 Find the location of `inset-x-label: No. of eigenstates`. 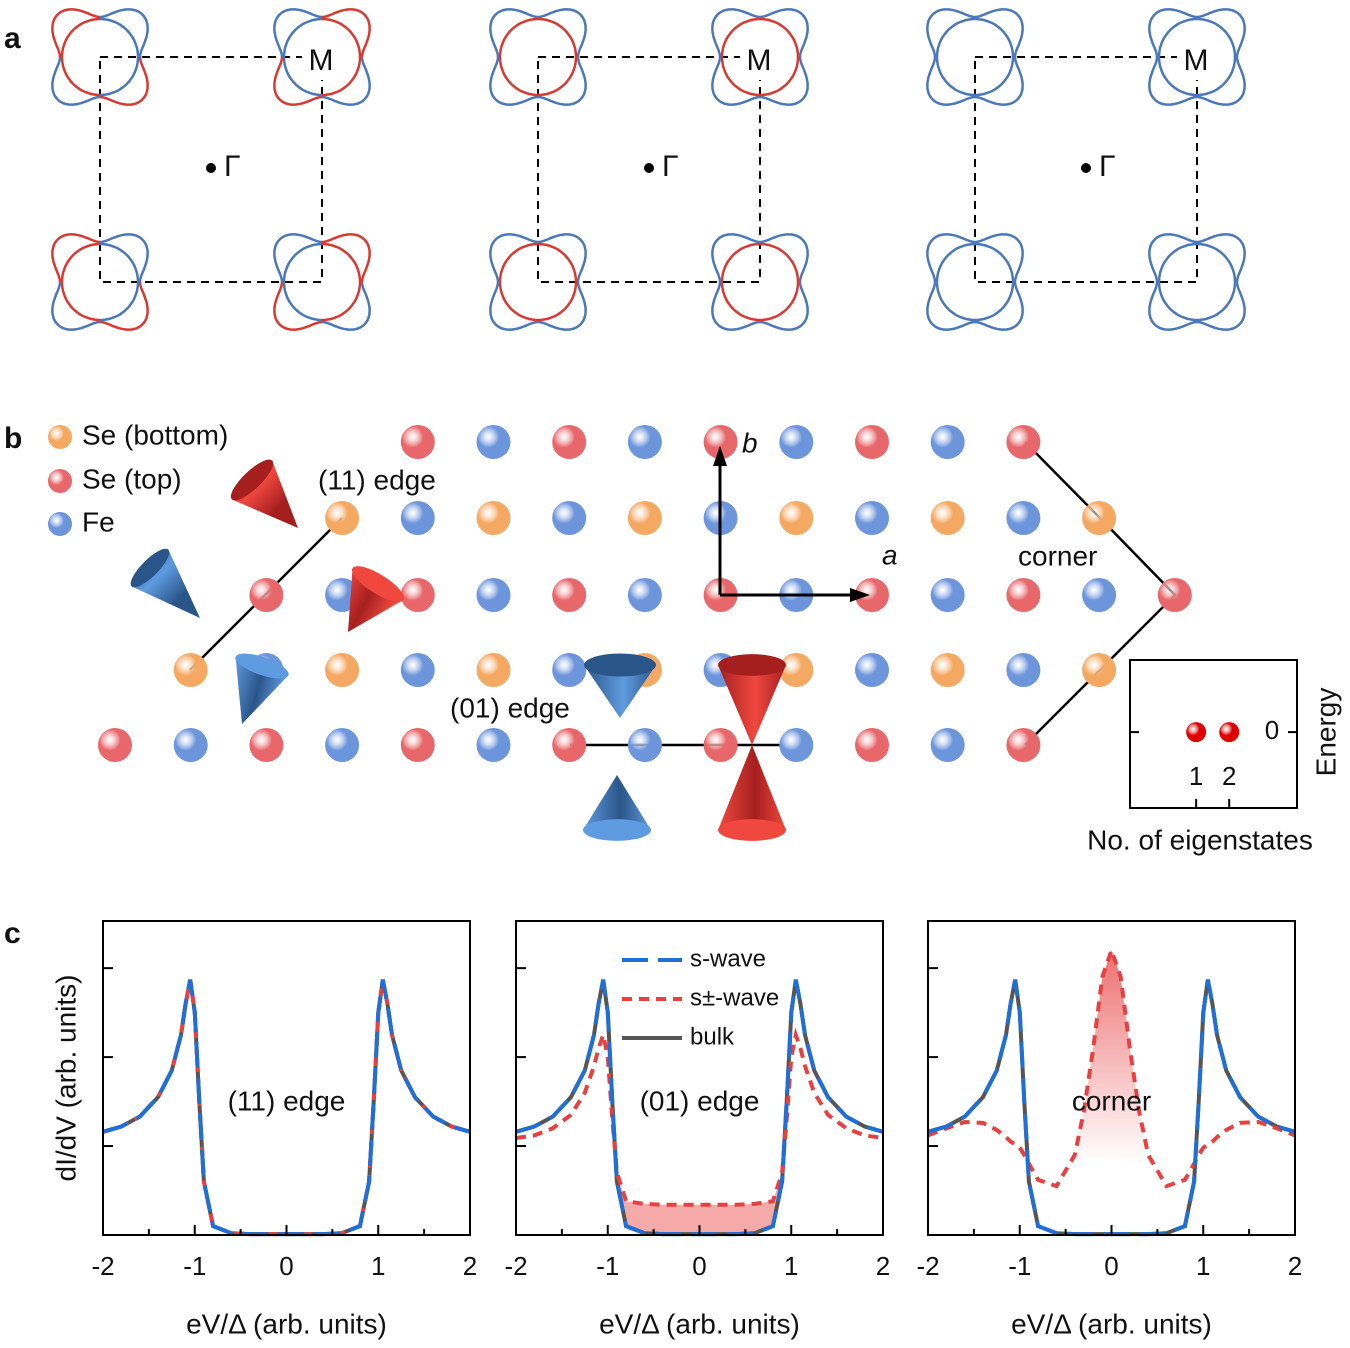

inset-x-label: No. of eigenstates is located at coordinates (1200, 839).